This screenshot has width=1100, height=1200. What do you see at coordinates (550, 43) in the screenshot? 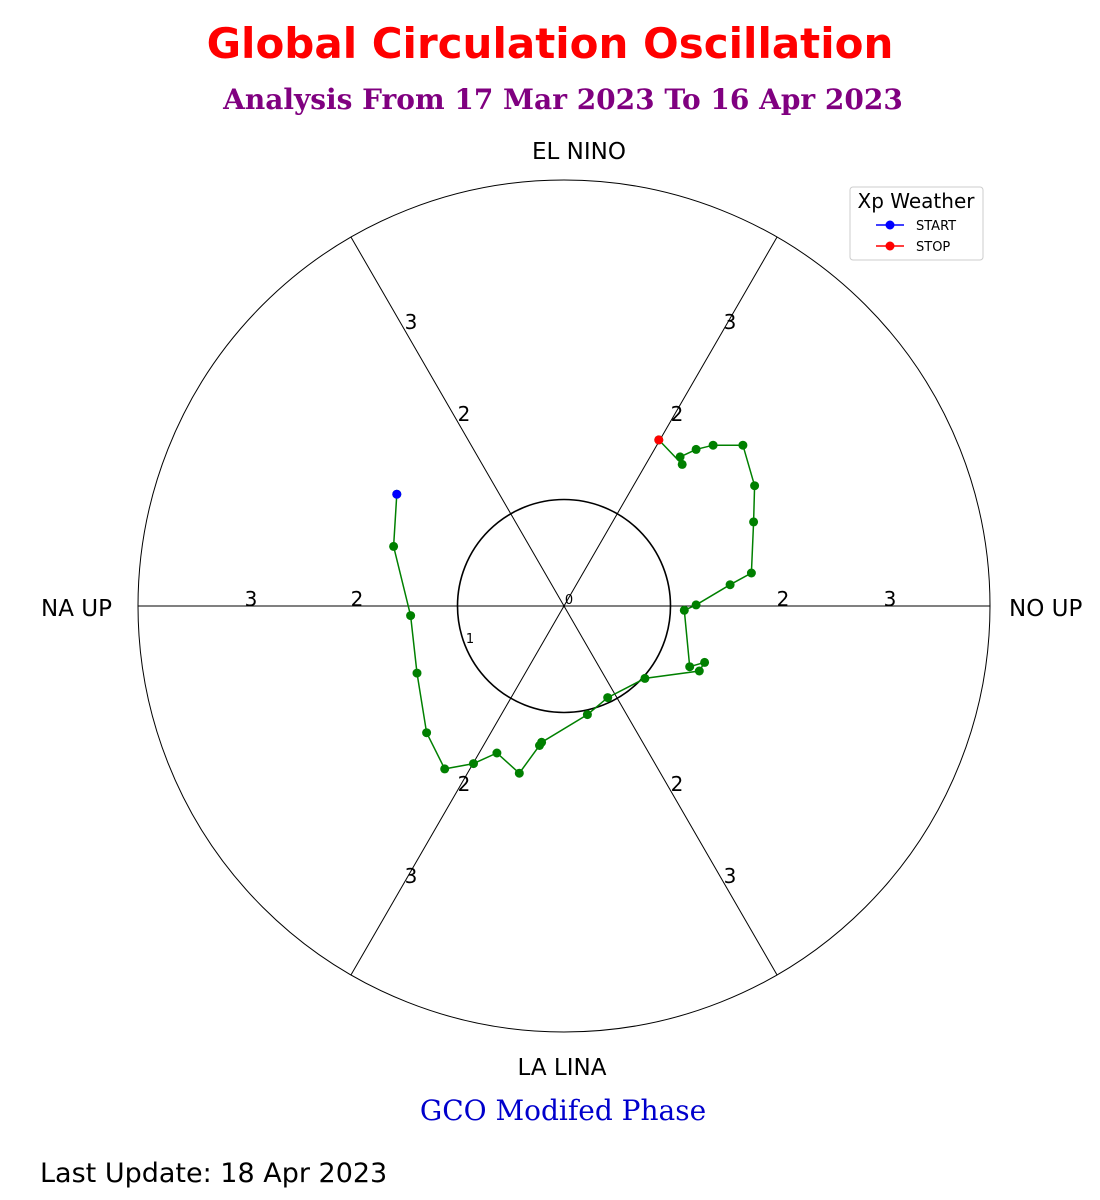
I see `chart-title: Global Circulation Oscillation` at bounding box center [550, 43].